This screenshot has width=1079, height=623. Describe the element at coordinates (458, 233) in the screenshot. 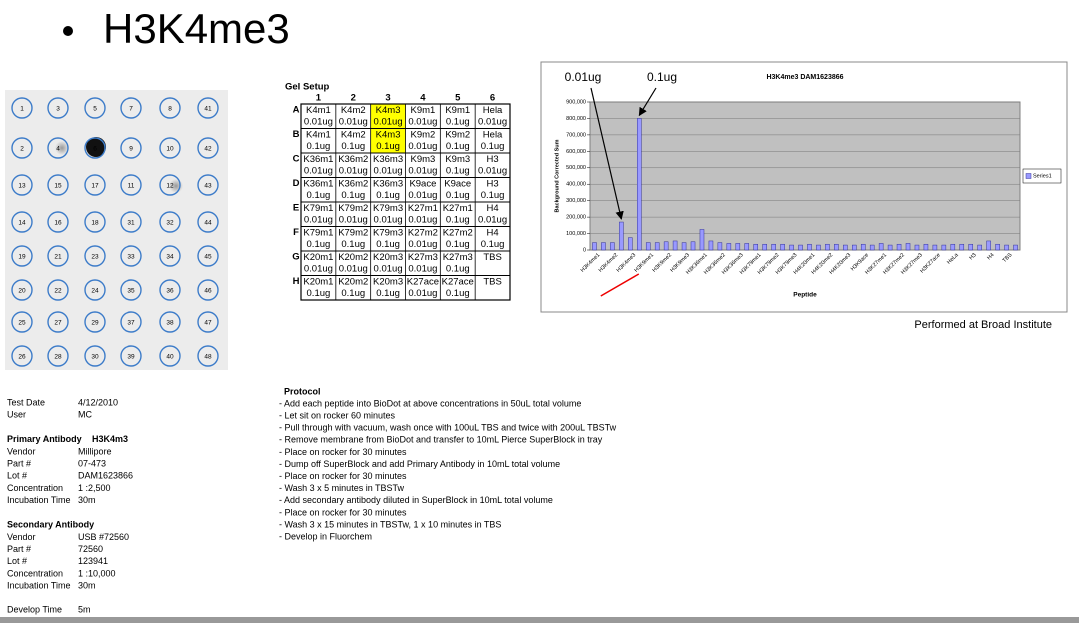

I see `peptide: K27m2` at that location.